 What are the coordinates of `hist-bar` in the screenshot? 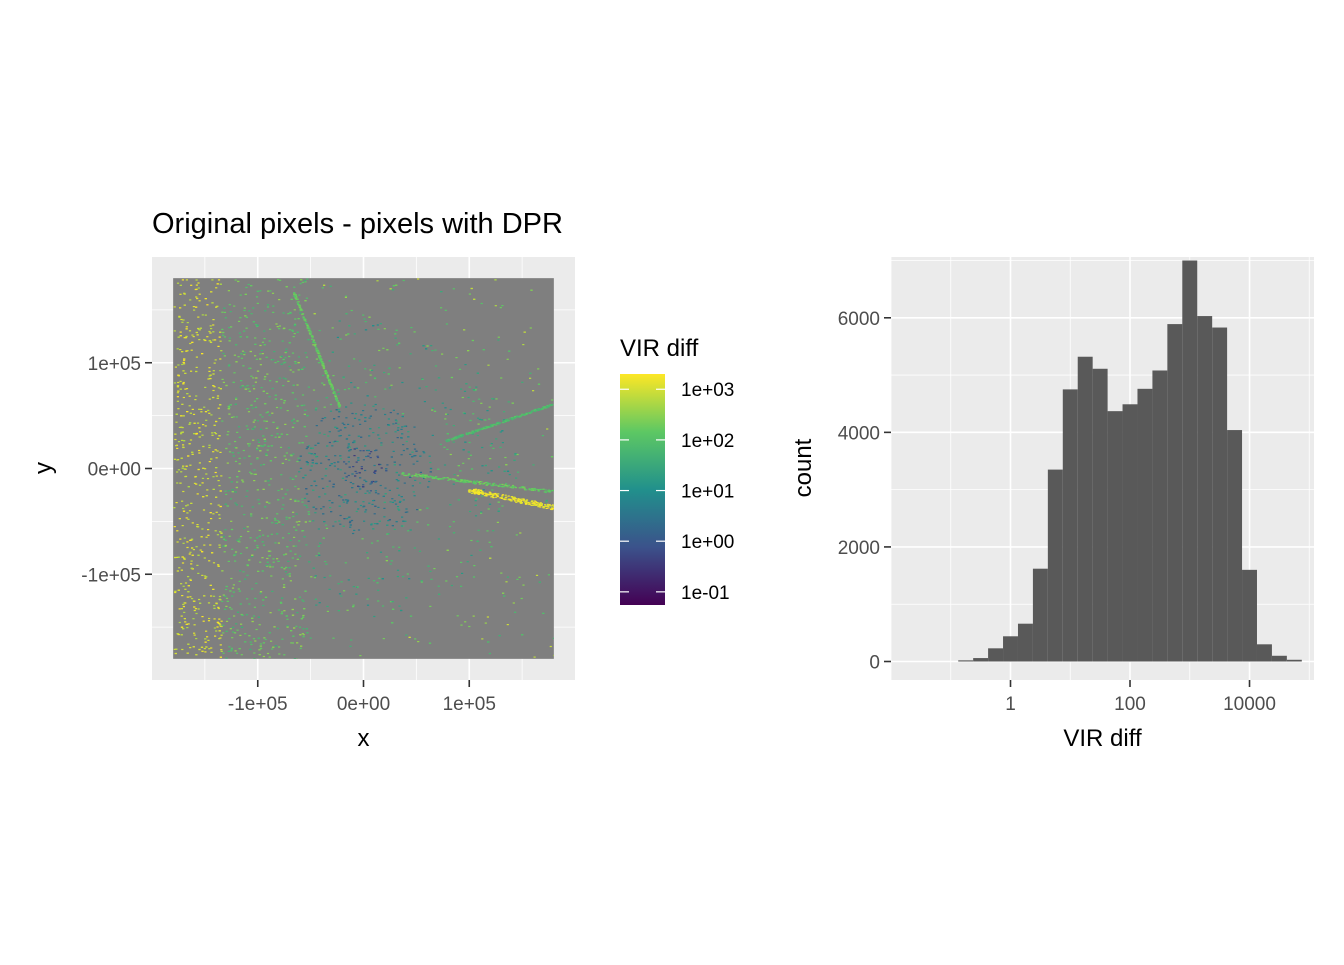 It's located at (1070, 525).